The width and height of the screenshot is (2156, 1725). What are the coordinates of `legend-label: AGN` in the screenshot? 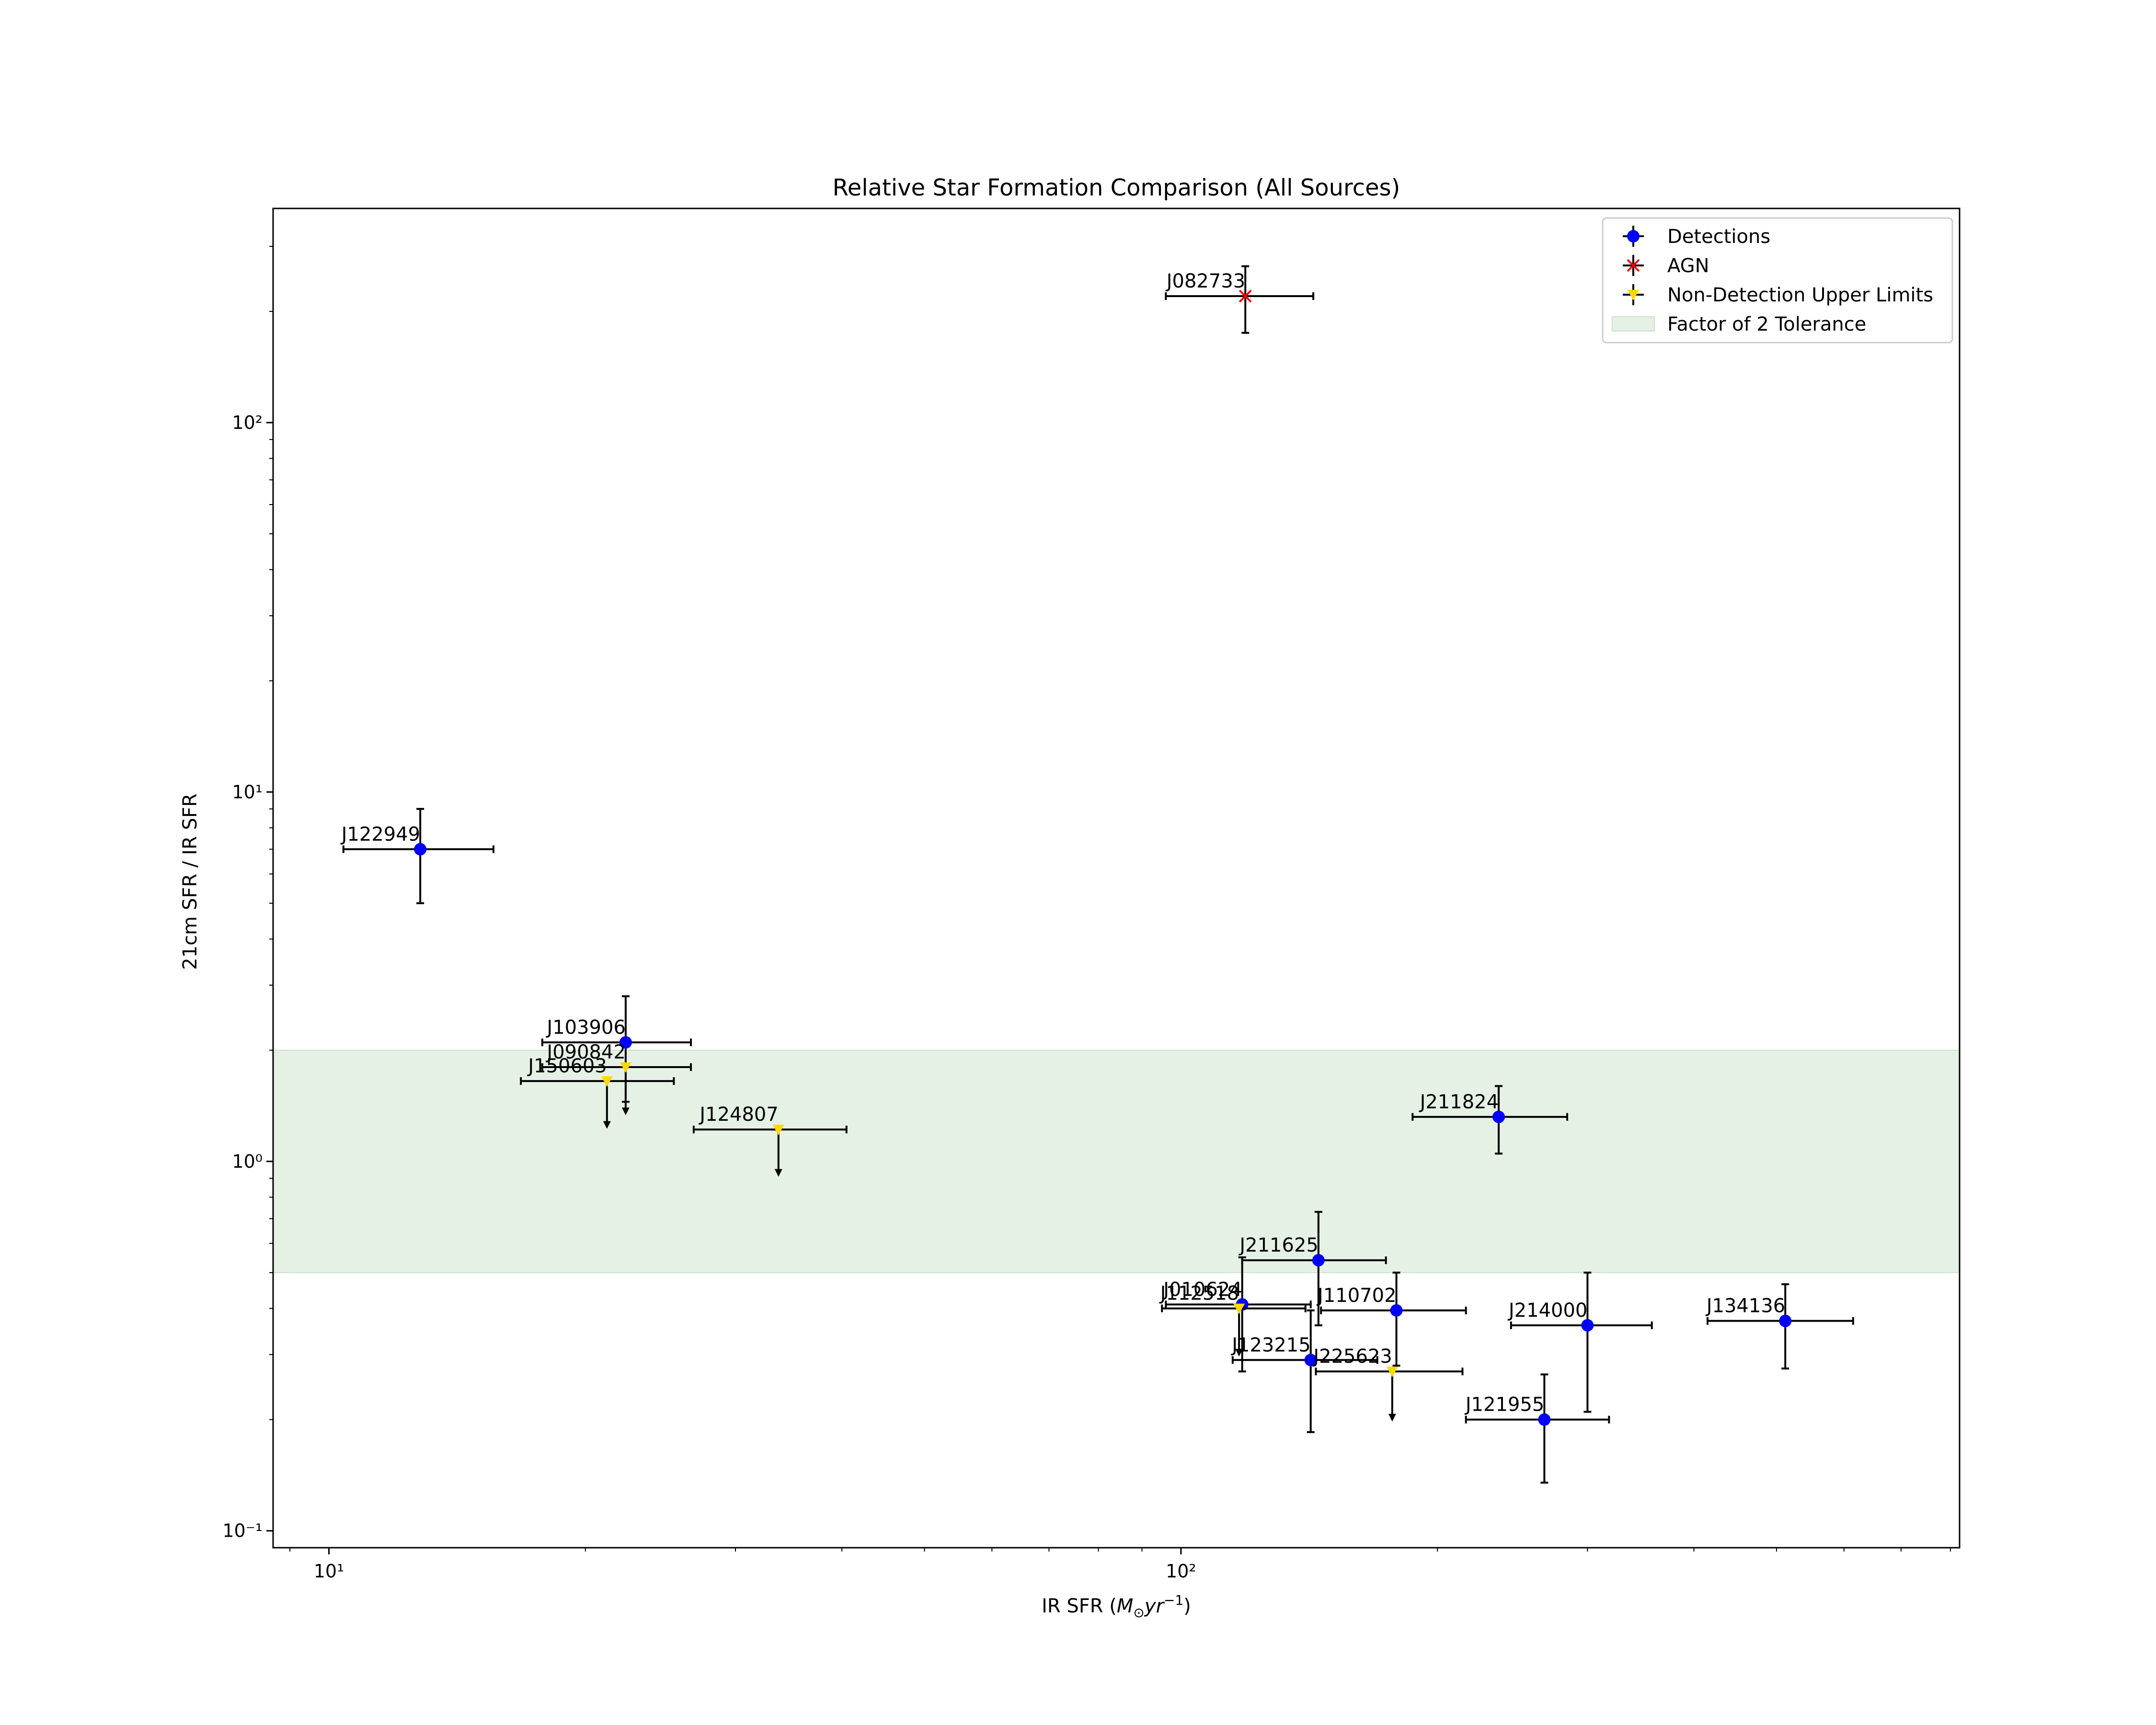 It's located at (1688, 266).